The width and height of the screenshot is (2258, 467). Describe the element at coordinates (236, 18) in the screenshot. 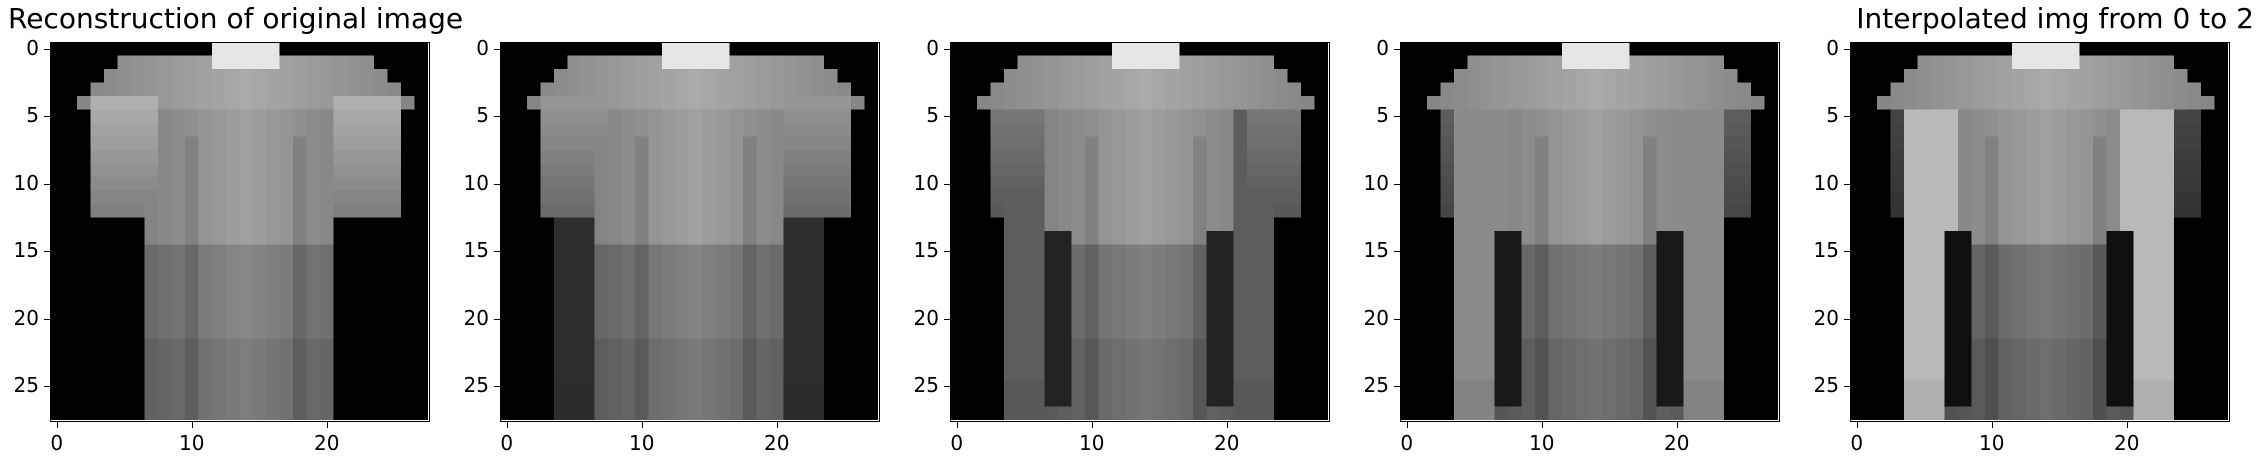

I see `subplot-title: Reconstruction of original image` at that location.